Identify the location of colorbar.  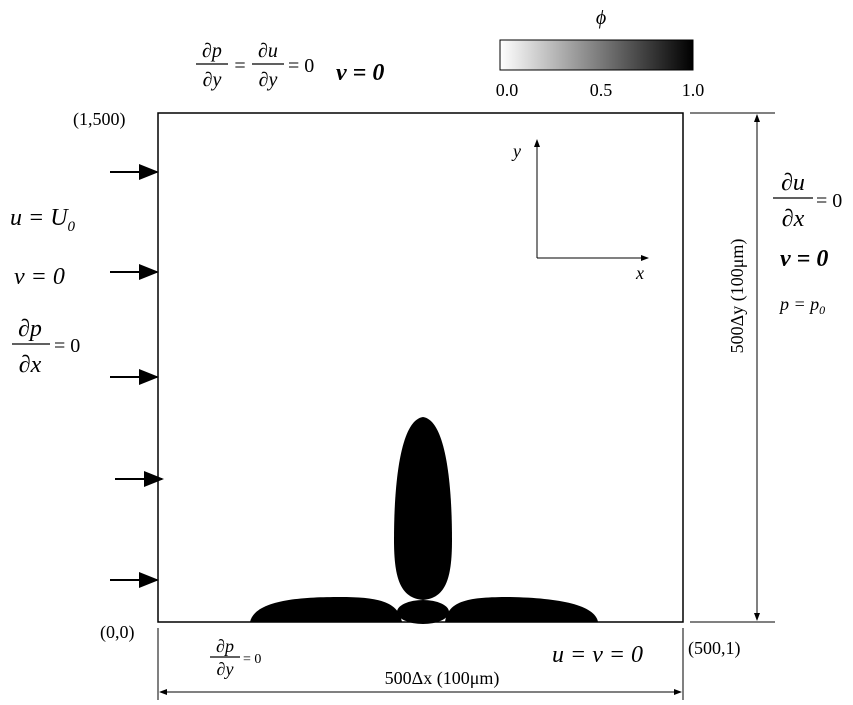
(596, 55).